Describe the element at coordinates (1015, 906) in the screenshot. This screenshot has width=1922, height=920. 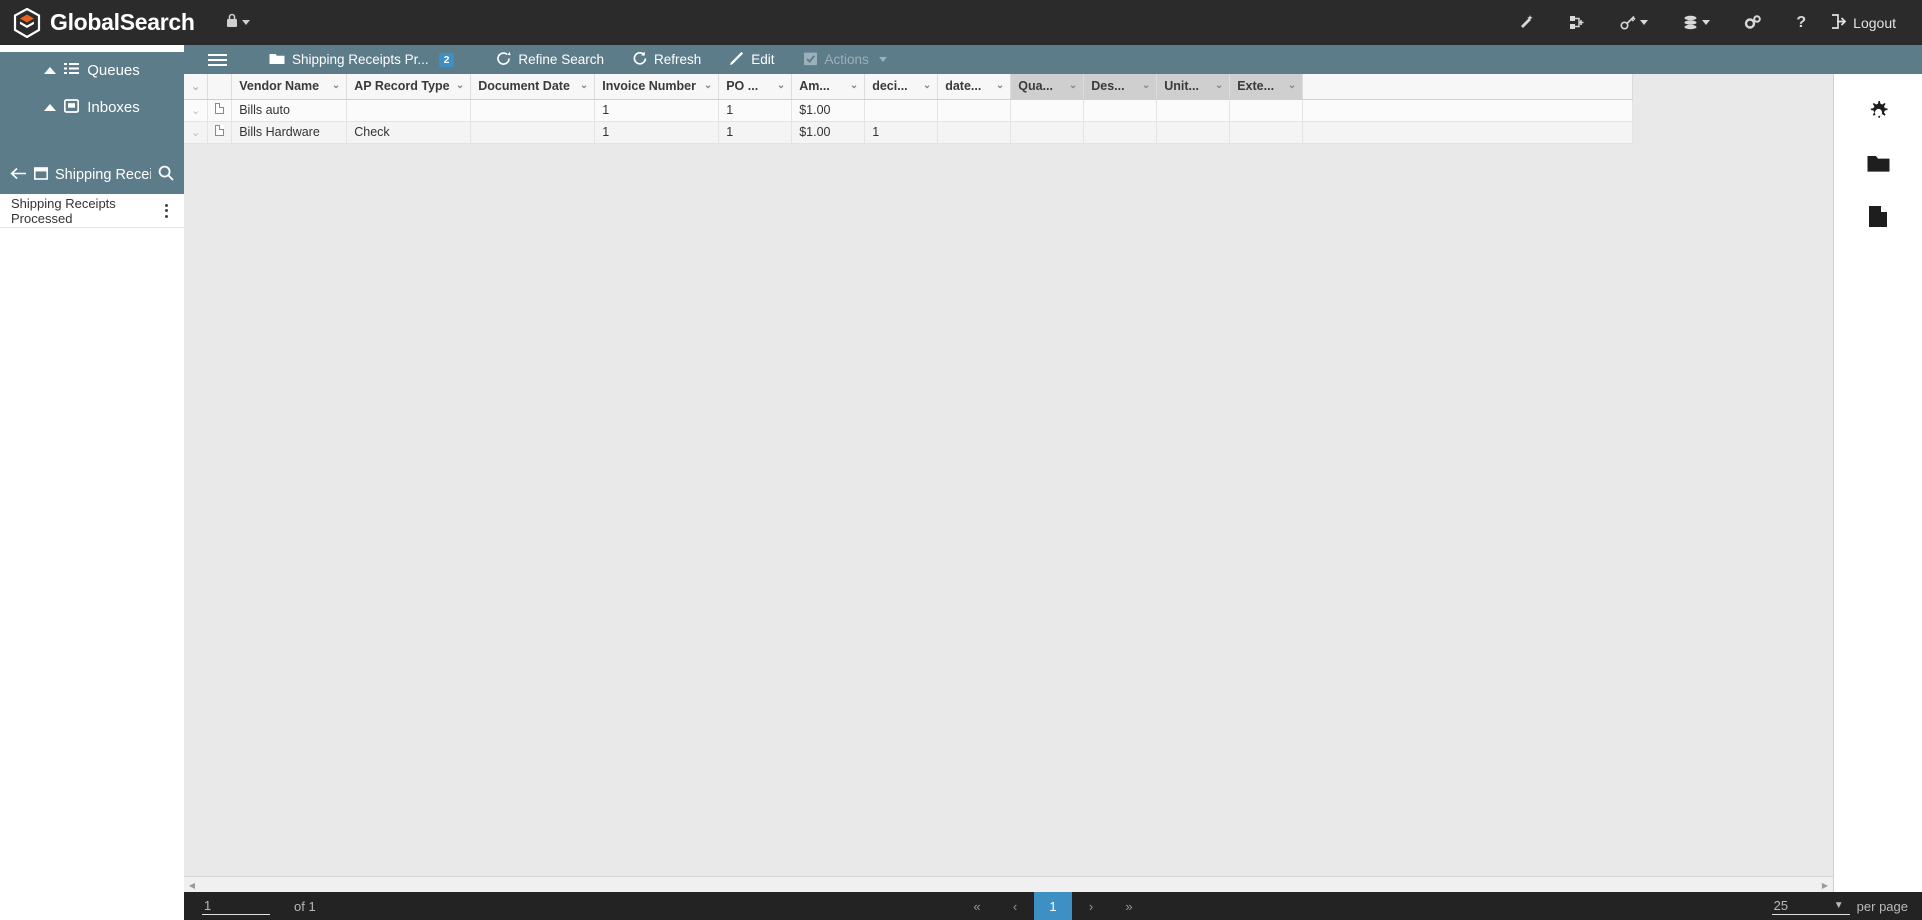
I see `prev-page-button: ‹` at that location.